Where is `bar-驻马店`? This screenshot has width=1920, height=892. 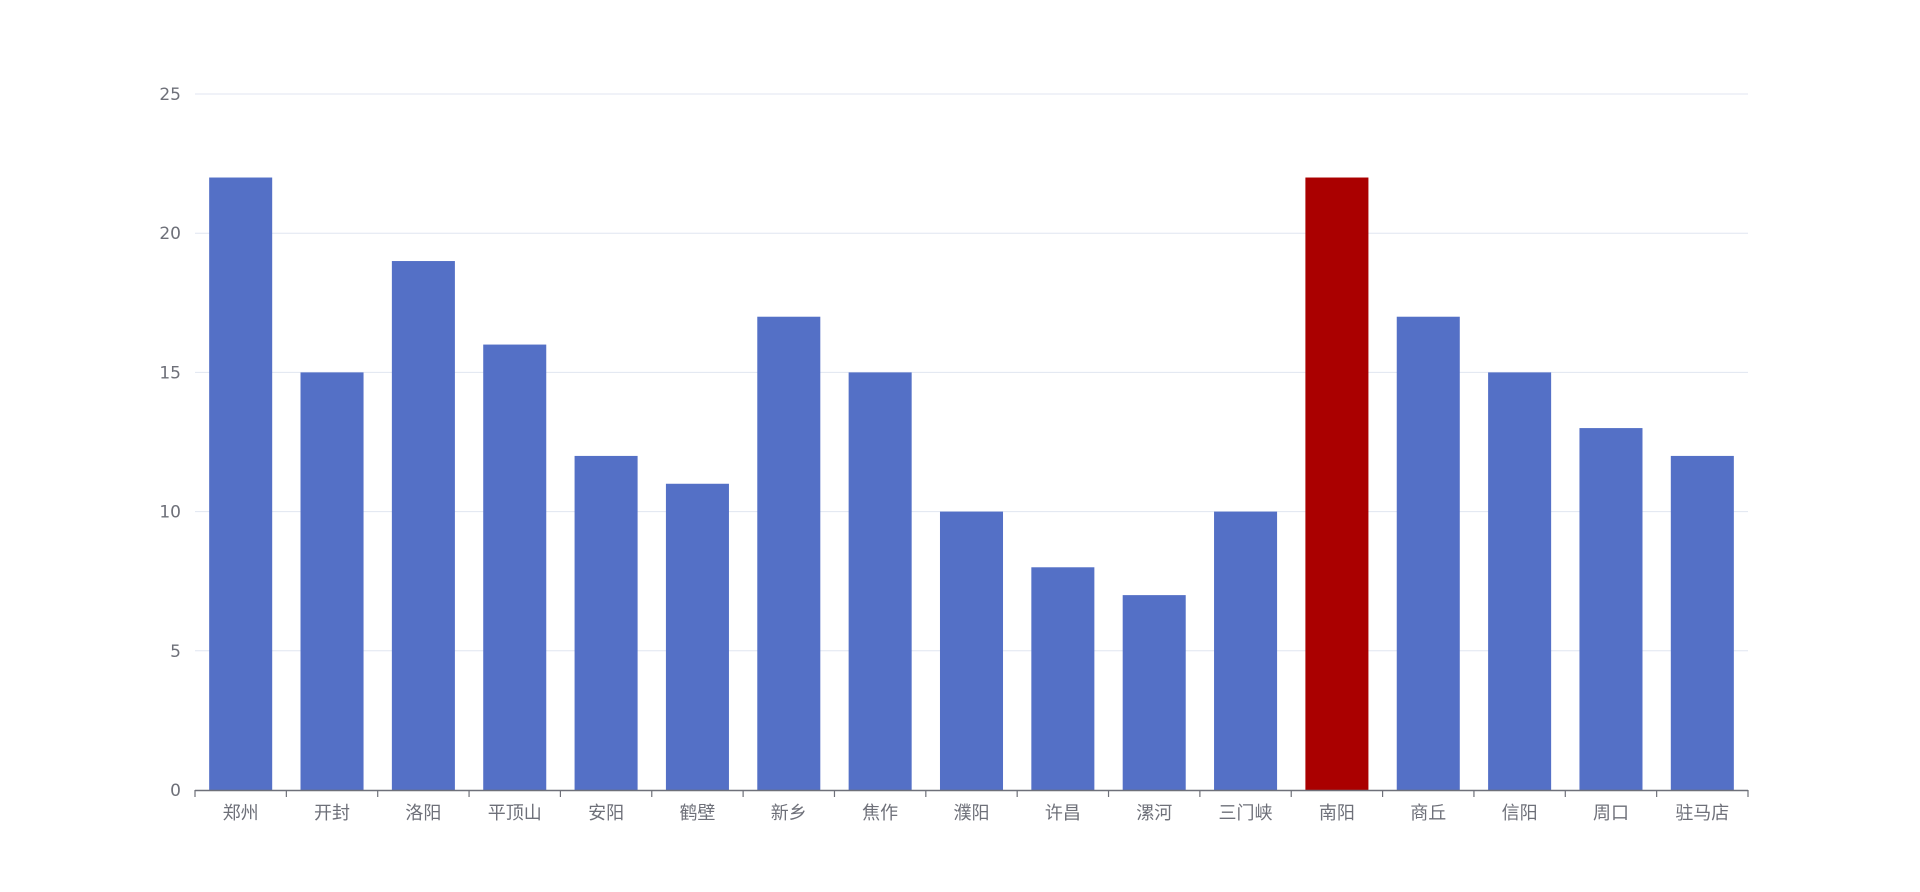
bar-驻马店 is located at coordinates (1702, 622).